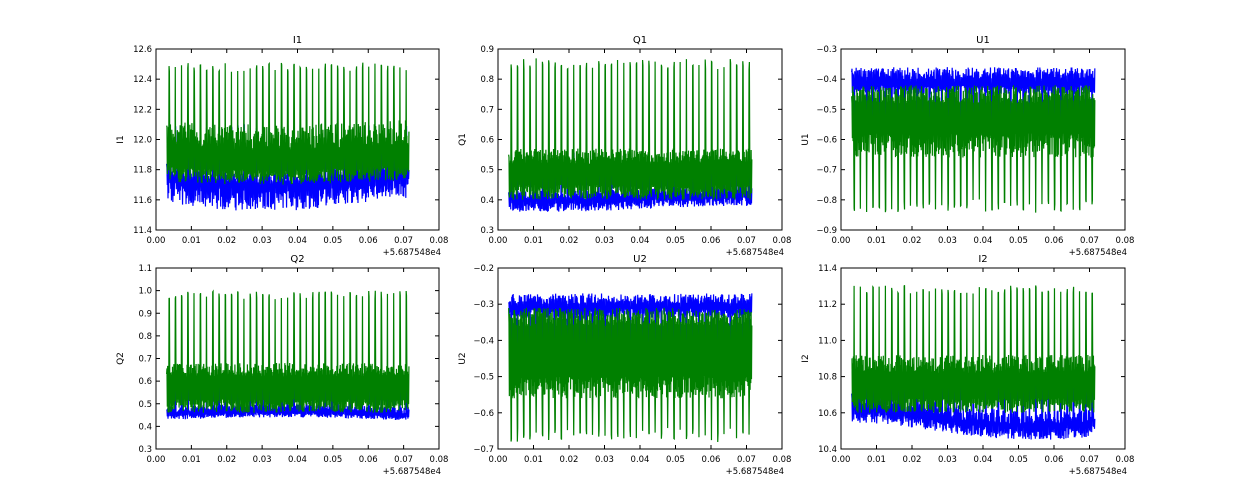 This screenshot has height=500, width=1250. What do you see at coordinates (142, 141) in the screenshot?
I see `y-tick-label: 12.0` at bounding box center [142, 141].